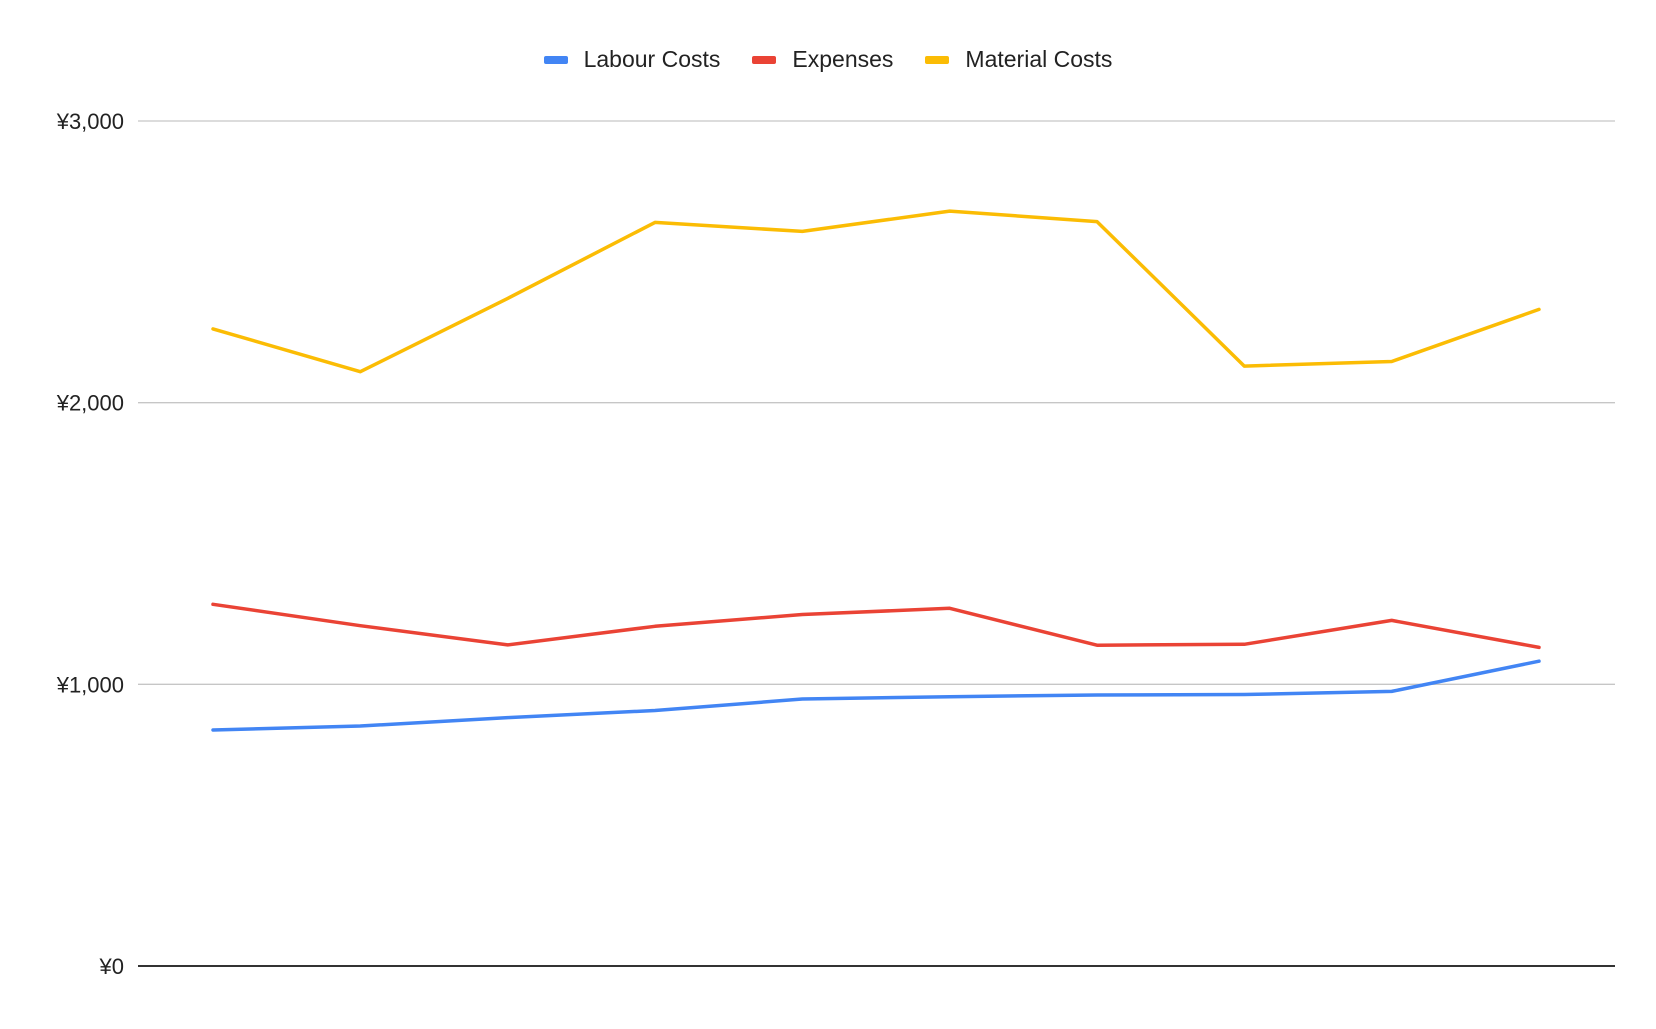 This screenshot has height=1029, width=1656. What do you see at coordinates (876, 695) in the screenshot?
I see `series-line-labour-costs` at bounding box center [876, 695].